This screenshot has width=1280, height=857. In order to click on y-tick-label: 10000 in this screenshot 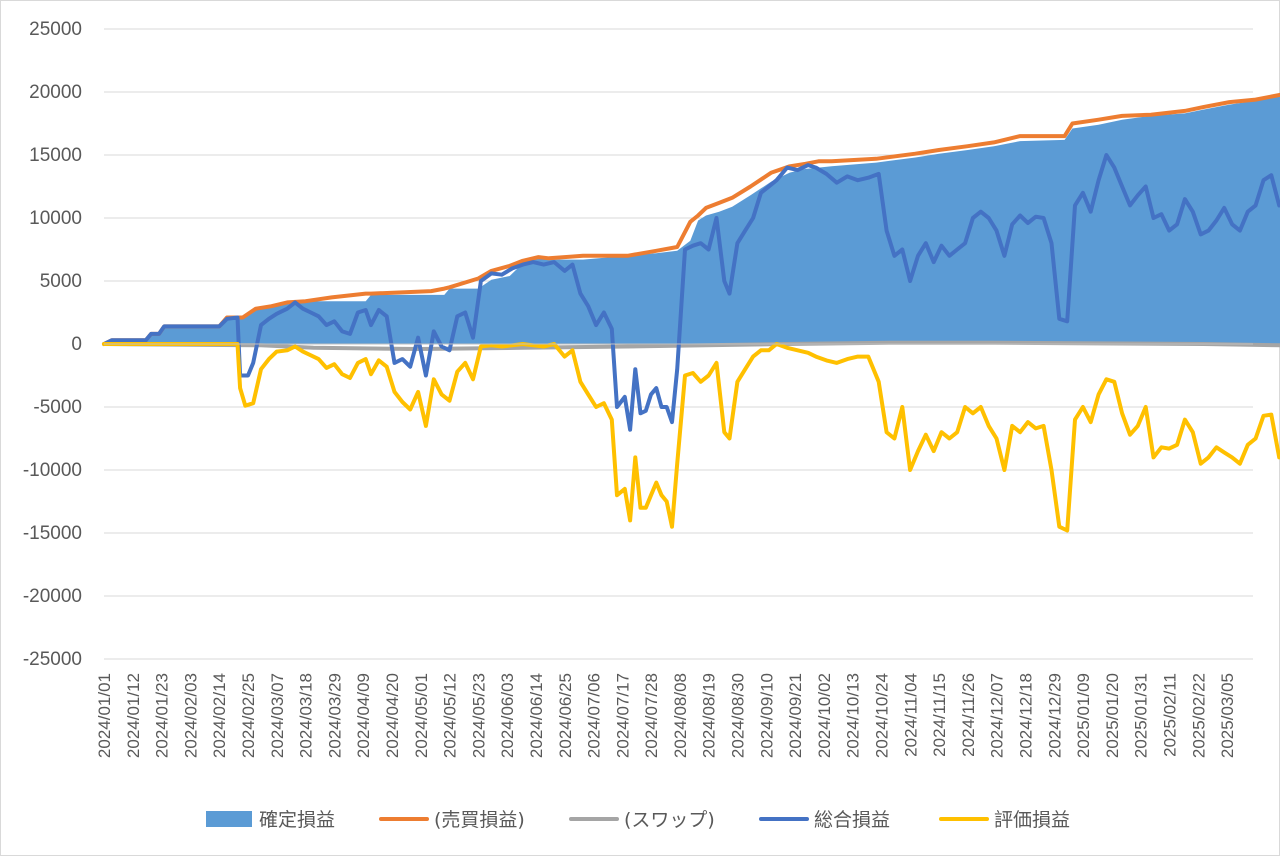, I will do `click(55, 218)`.